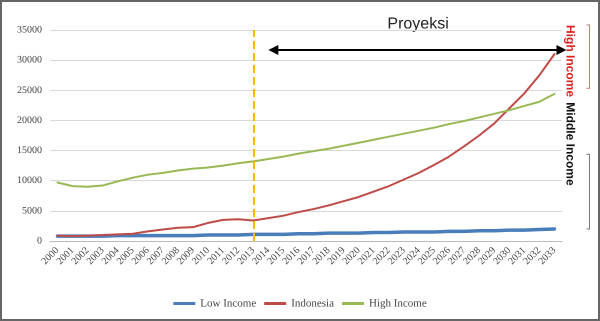 The width and height of the screenshot is (600, 321). I want to click on text: Middle Income, so click(570, 144).